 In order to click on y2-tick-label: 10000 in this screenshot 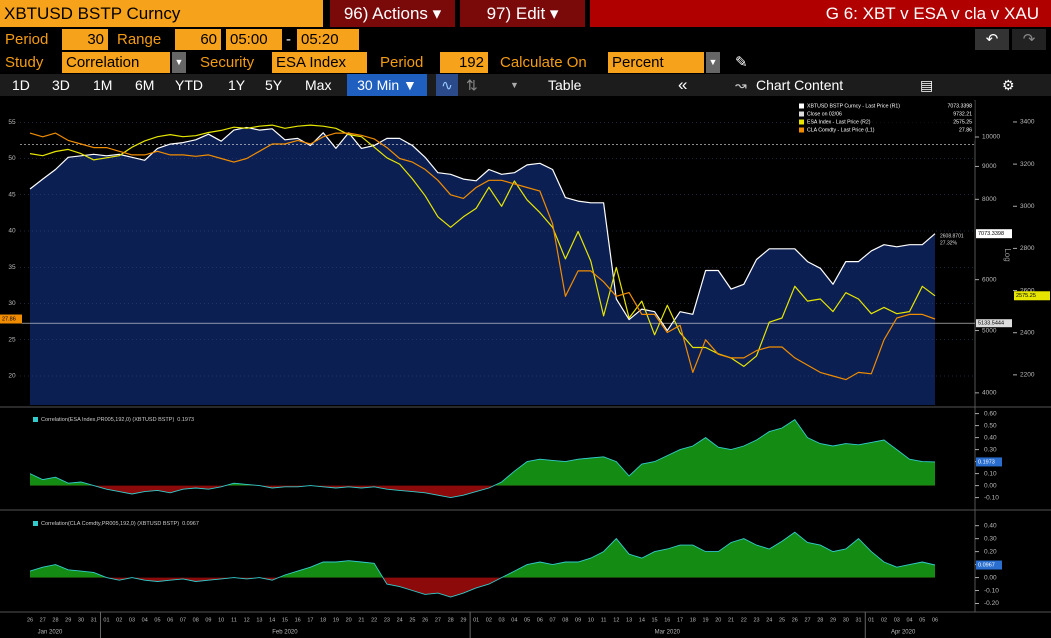, I will do `click(991, 137)`.